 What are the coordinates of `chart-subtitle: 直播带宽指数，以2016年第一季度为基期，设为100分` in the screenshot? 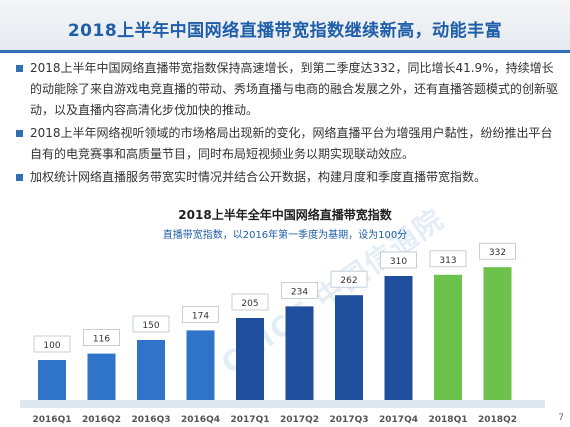 It's located at (285, 235).